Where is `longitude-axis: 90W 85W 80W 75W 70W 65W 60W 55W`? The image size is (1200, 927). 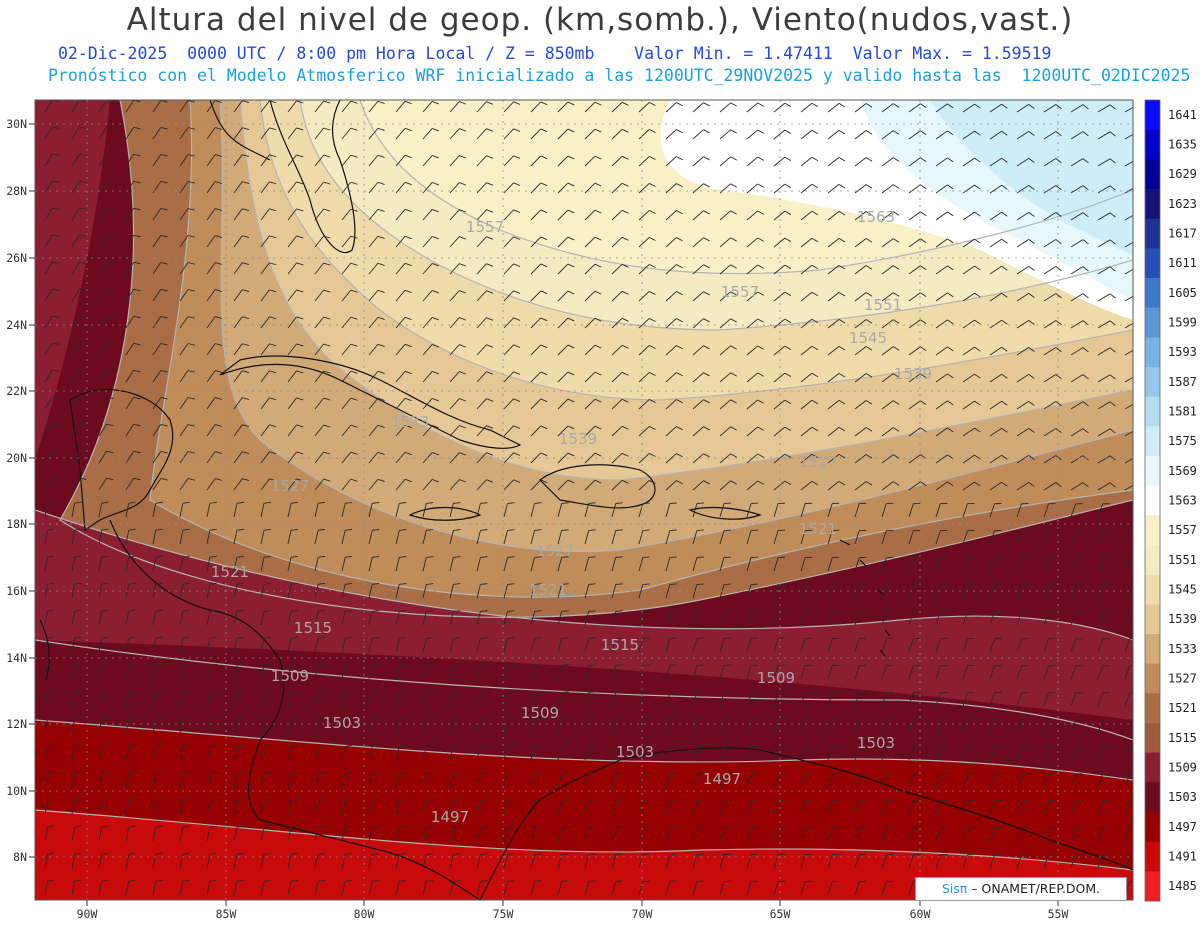 longitude-axis: 90W 85W 80W 75W 70W 65W 60W 55W is located at coordinates (572, 910).